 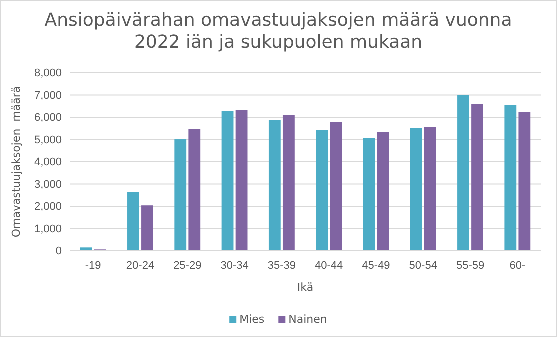 I want to click on x-tick-label: 20-24, so click(x=140, y=266).